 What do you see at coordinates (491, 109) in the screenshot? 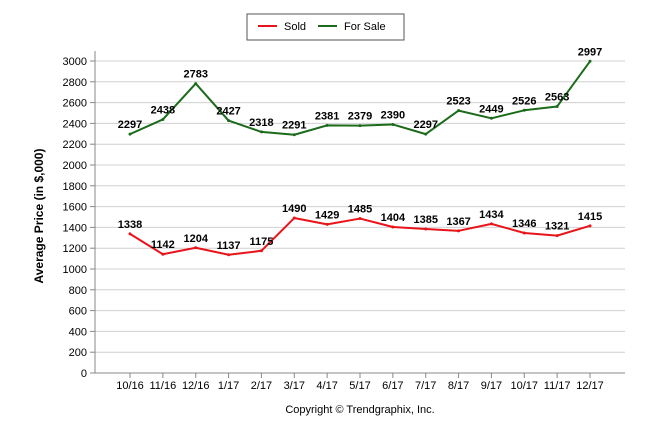
I see `data-label: 2449` at bounding box center [491, 109].